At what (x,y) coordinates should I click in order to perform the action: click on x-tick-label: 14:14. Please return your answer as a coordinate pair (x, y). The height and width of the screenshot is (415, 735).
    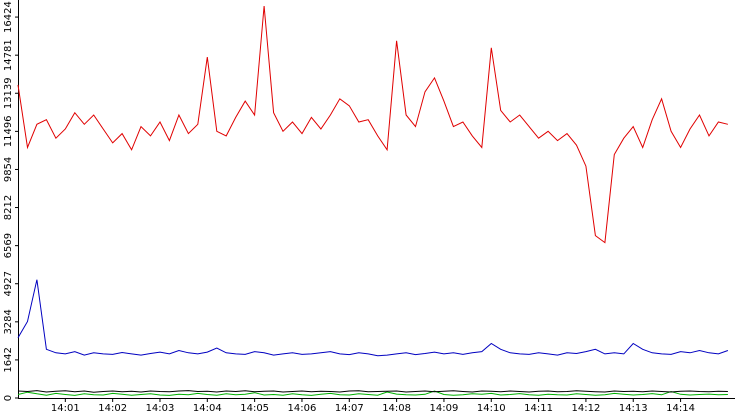
    Looking at the image, I should click on (680, 408).